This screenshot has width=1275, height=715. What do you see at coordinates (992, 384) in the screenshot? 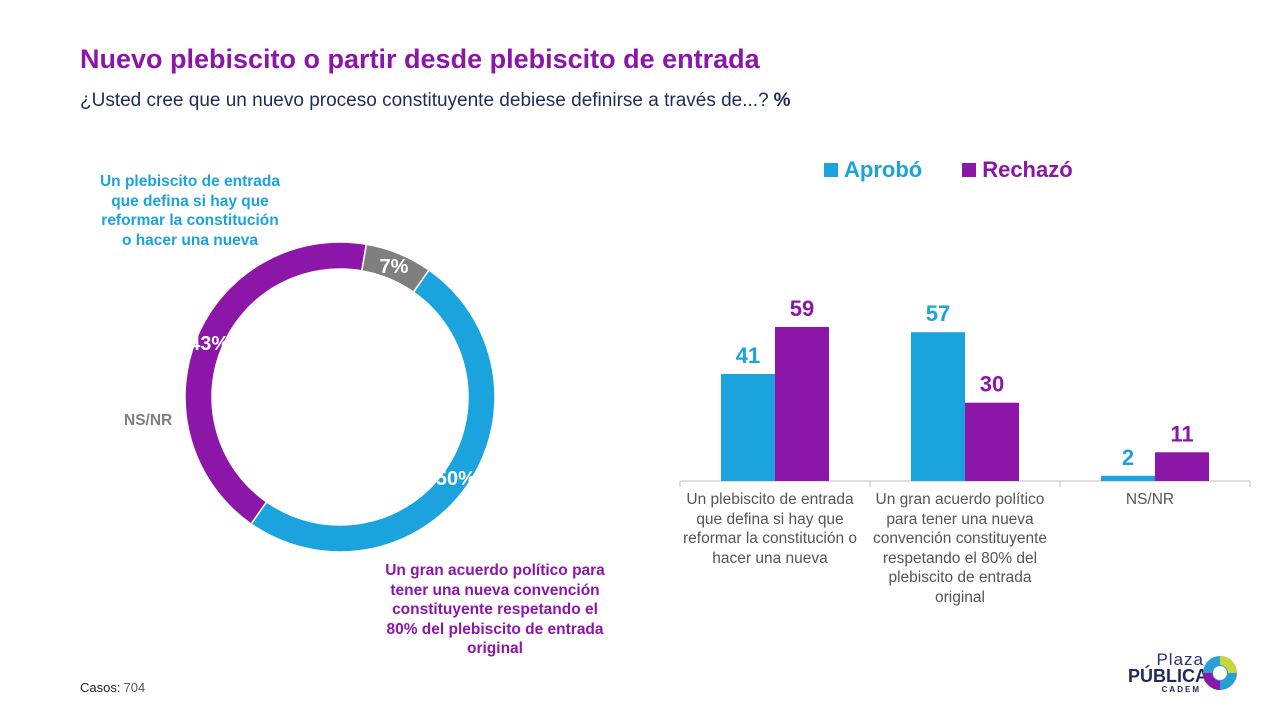
I see `bar-value-label: 30` at bounding box center [992, 384].